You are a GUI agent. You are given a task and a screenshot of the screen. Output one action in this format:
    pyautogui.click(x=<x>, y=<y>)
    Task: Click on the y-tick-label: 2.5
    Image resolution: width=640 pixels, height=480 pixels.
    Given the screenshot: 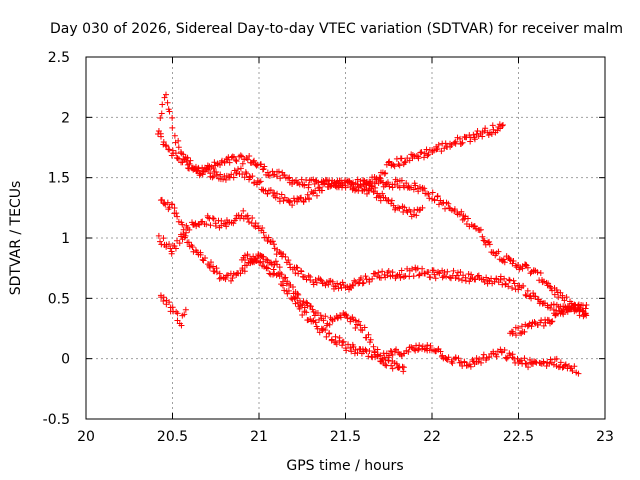 What is the action you would take?
    pyautogui.click(x=59, y=58)
    